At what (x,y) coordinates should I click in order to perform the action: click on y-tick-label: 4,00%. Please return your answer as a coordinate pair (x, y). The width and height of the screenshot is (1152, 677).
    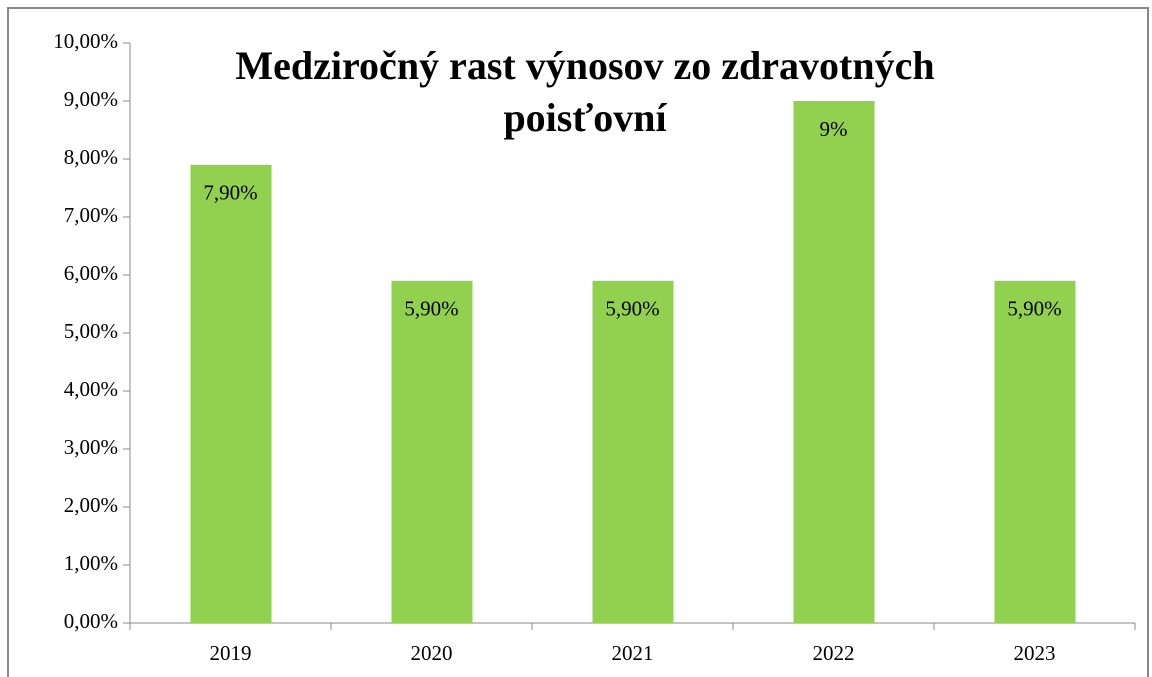
    Looking at the image, I should click on (91, 389).